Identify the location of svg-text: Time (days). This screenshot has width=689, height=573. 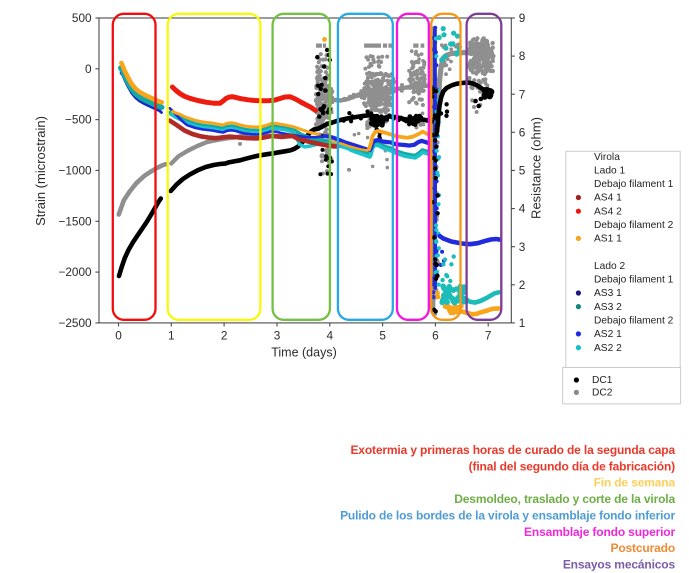
(304, 353).